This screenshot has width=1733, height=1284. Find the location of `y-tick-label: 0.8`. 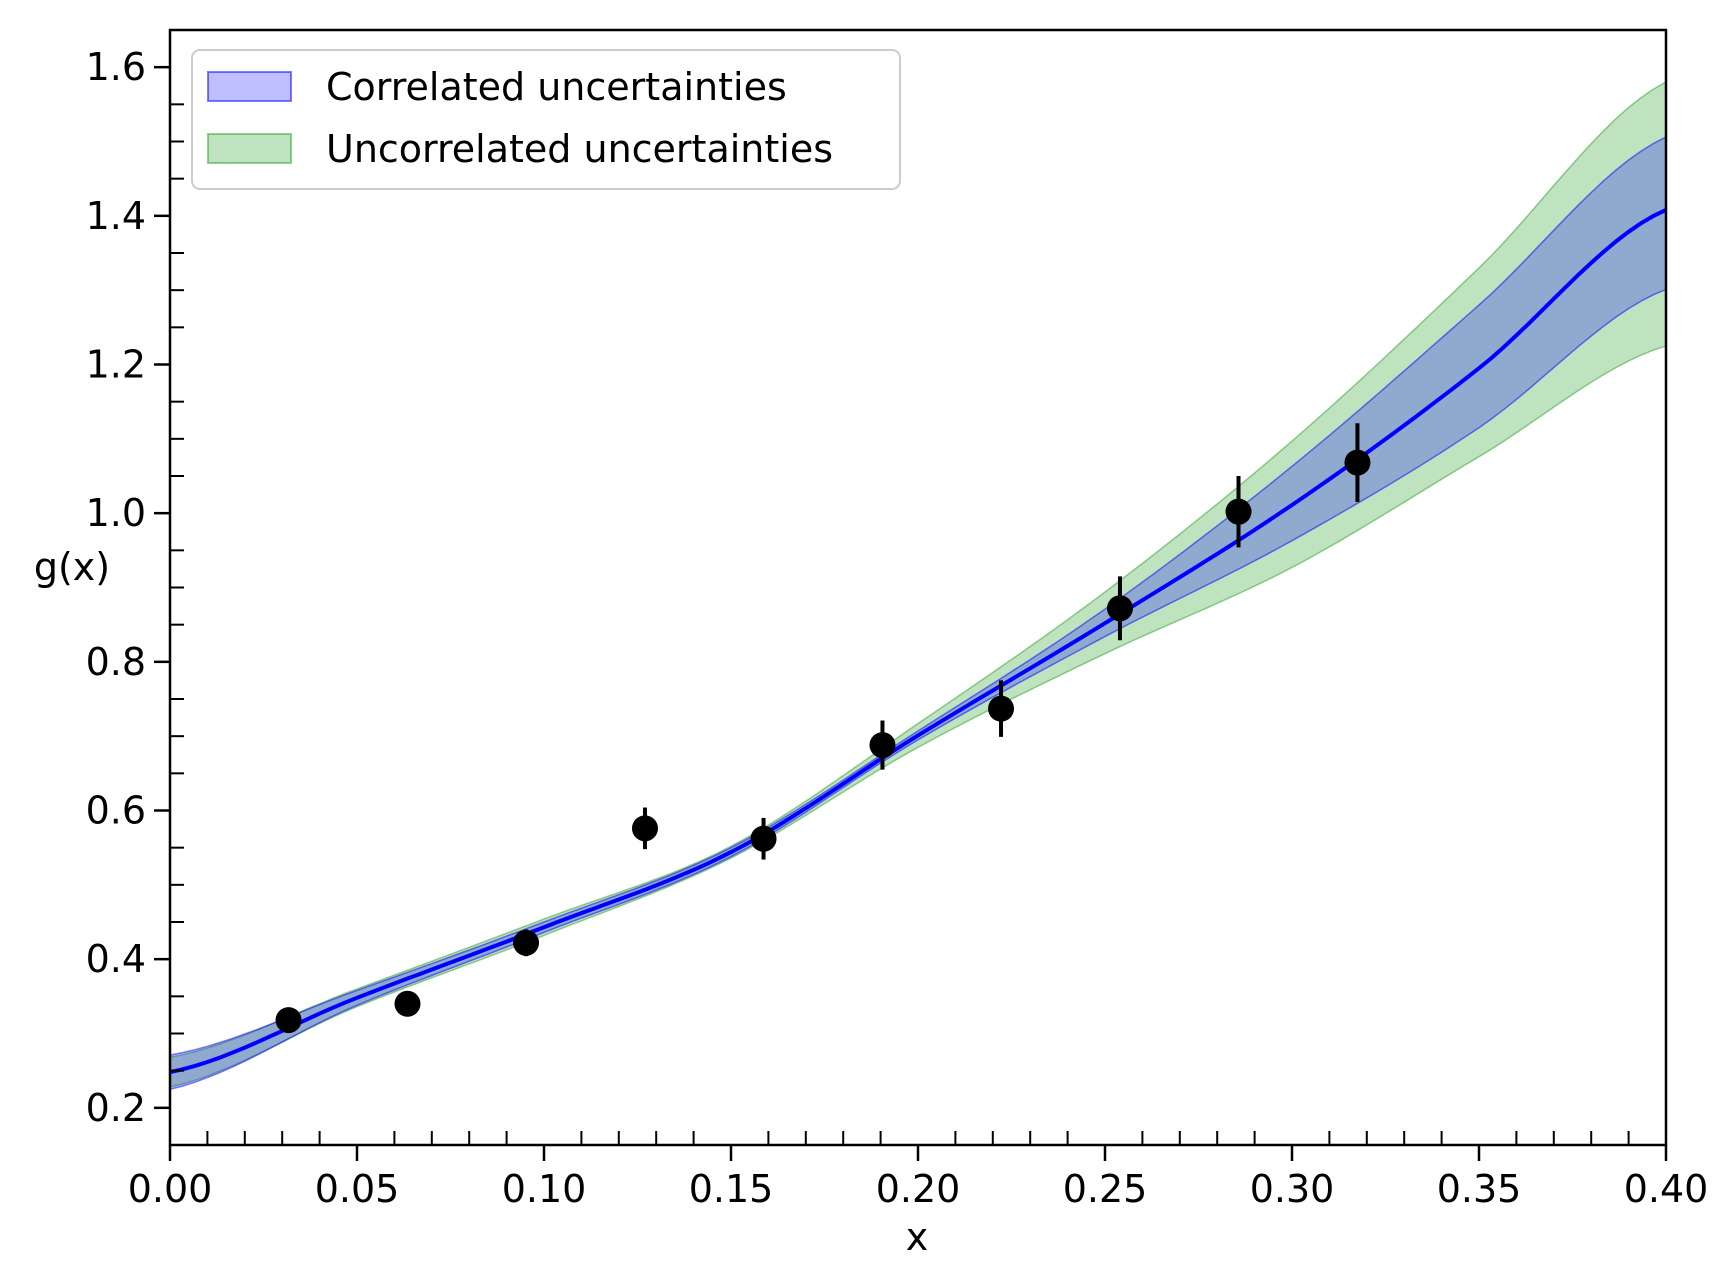

y-tick-label: 0.8 is located at coordinates (116, 662).